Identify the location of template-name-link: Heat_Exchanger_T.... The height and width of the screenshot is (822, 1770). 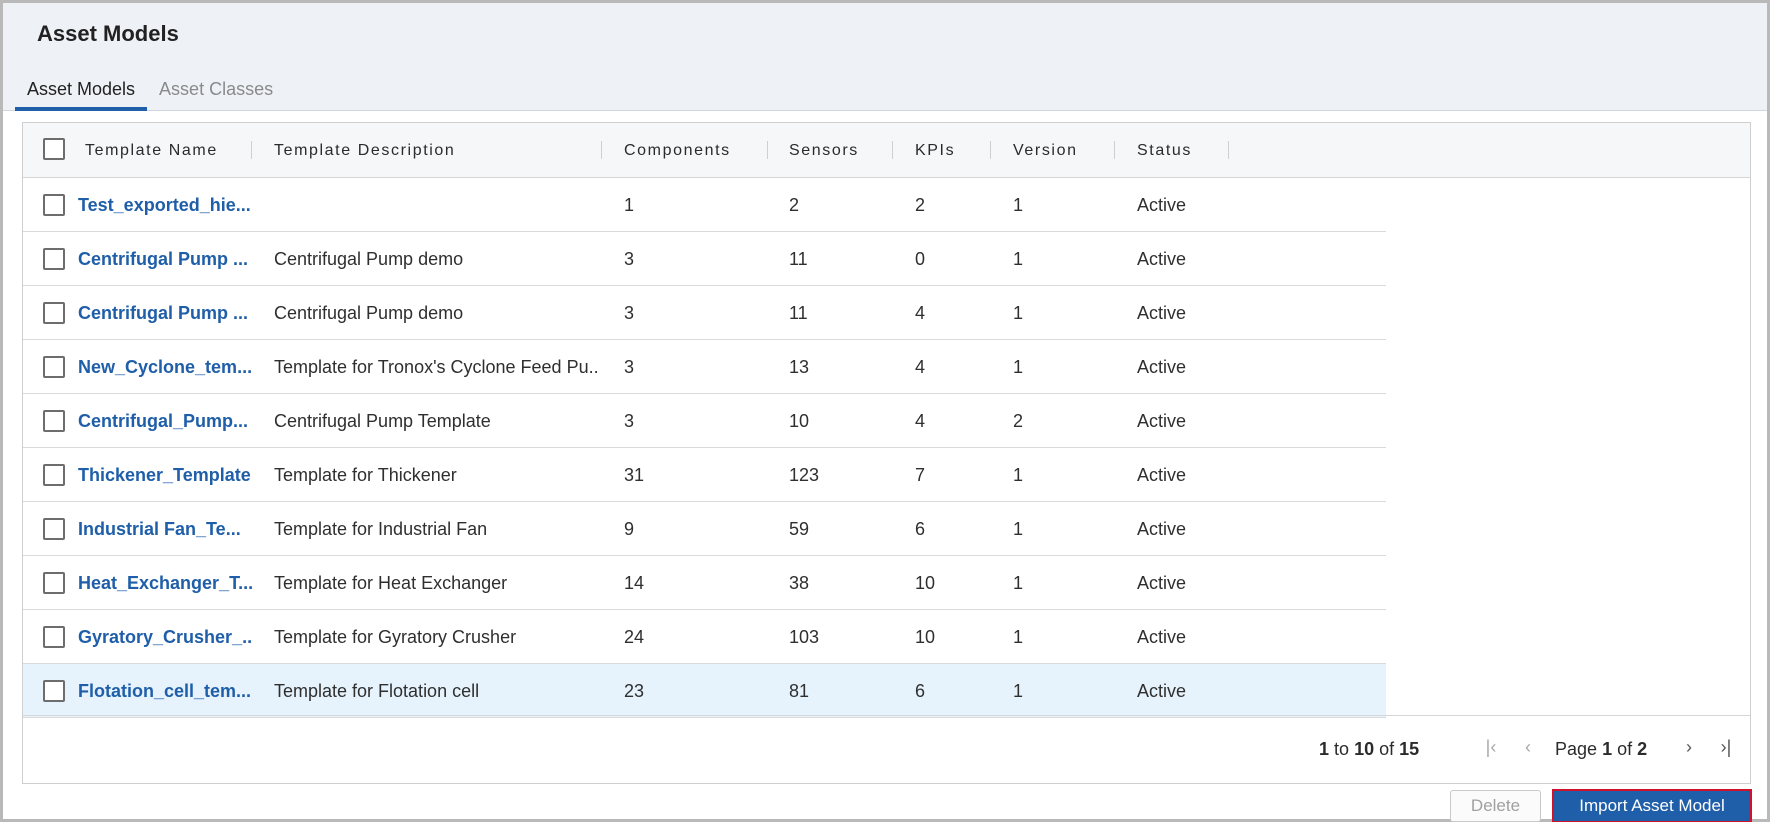
(165, 583).